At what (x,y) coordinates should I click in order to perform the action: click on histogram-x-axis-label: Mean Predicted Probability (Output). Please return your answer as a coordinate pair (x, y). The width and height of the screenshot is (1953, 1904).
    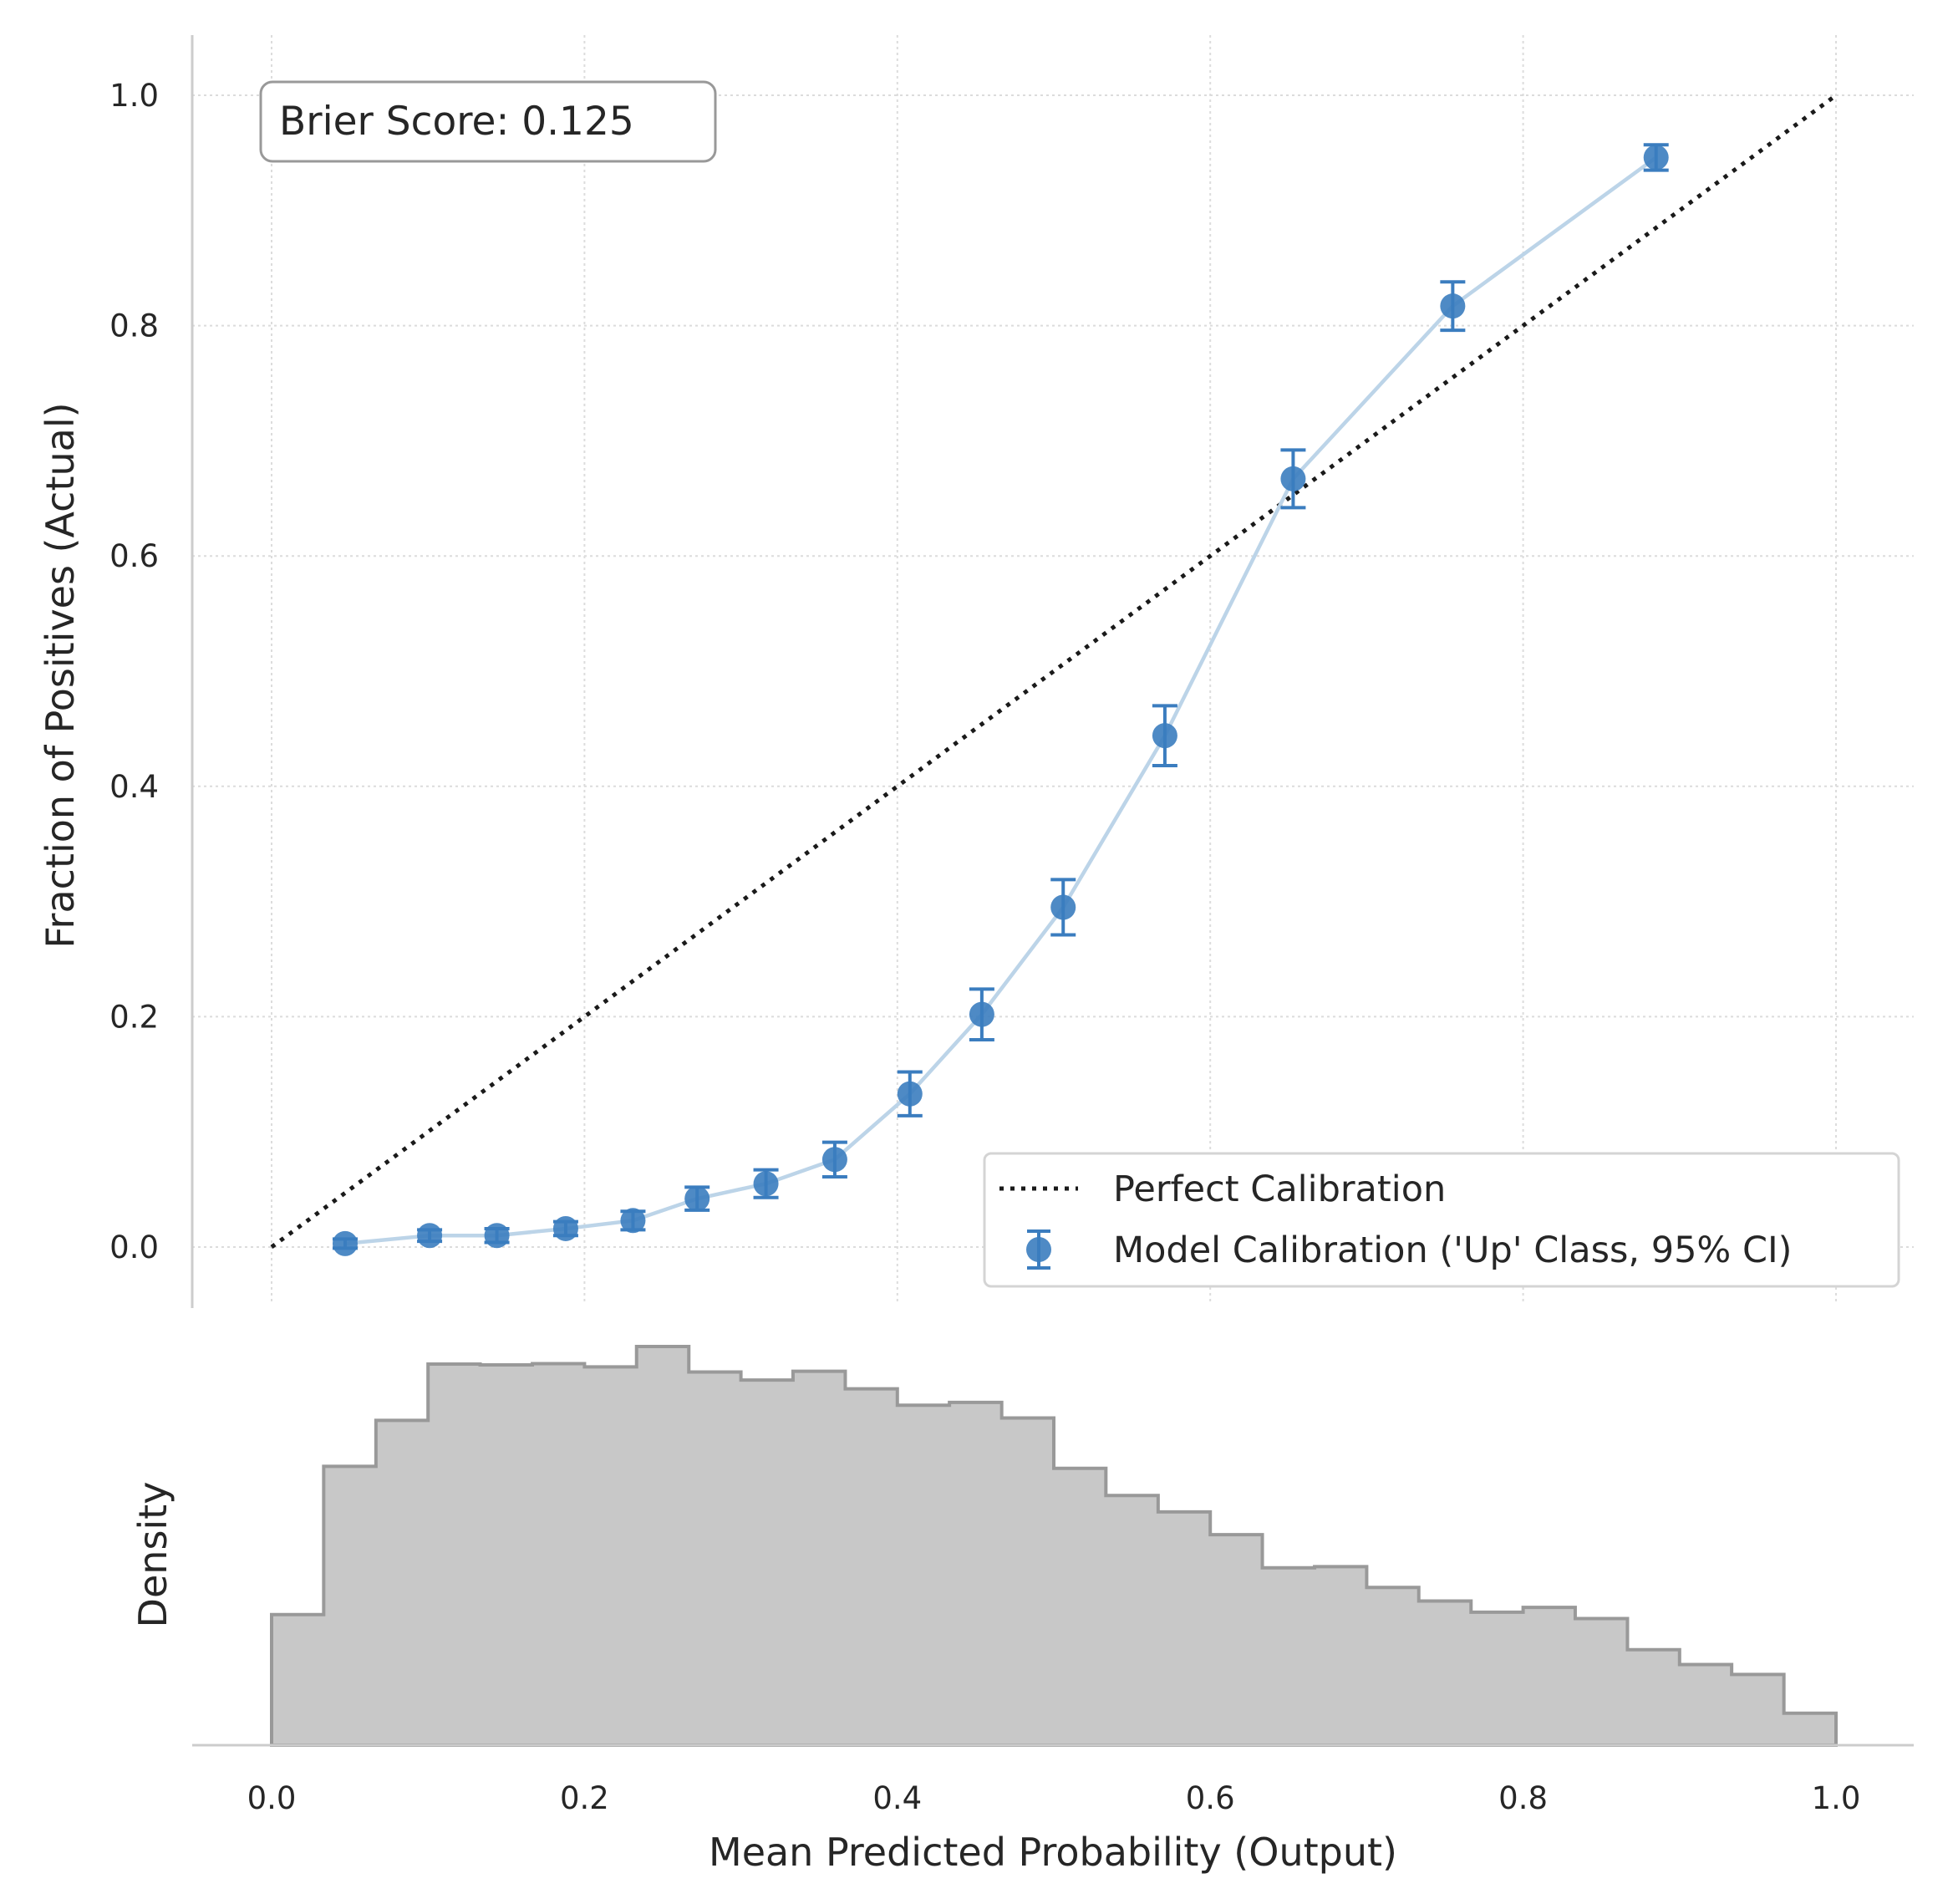
    Looking at the image, I should click on (1053, 1852).